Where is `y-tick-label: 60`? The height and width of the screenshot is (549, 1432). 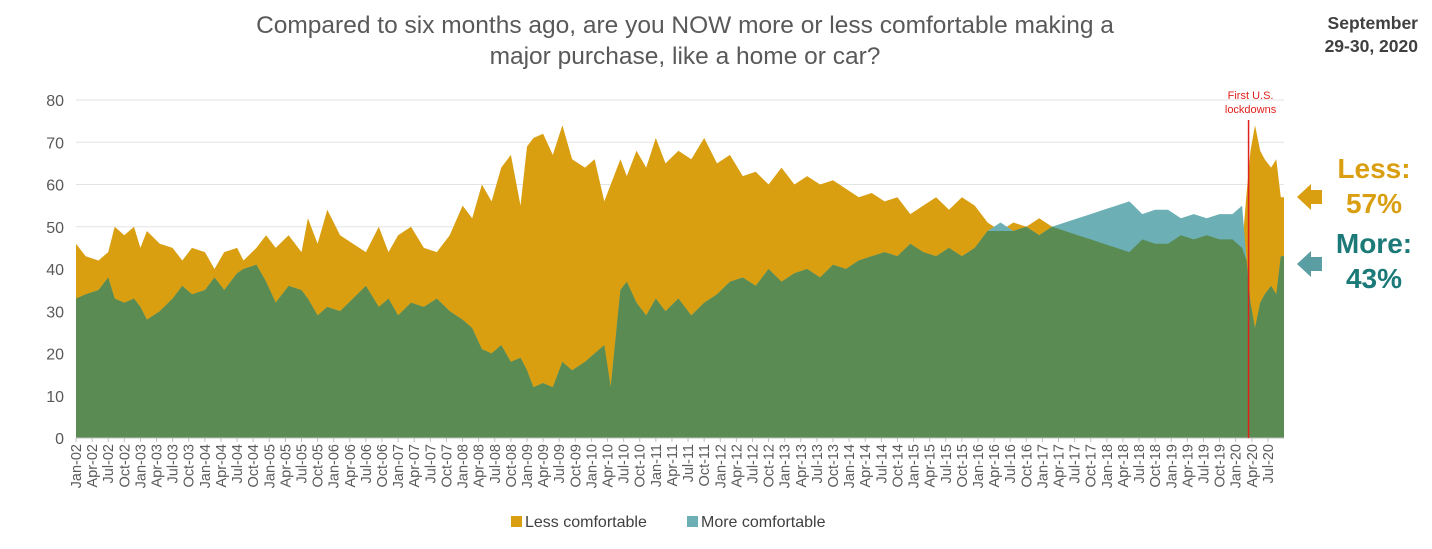 y-tick-label: 60 is located at coordinates (55, 186).